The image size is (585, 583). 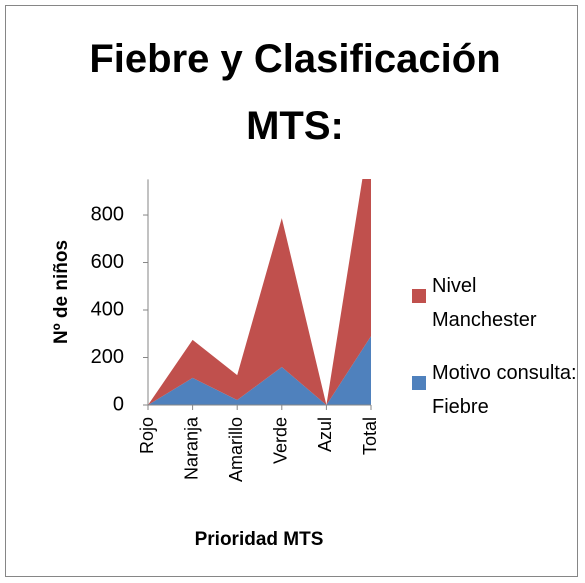 I want to click on legend-label: Nivel Manchester, so click(x=484, y=303).